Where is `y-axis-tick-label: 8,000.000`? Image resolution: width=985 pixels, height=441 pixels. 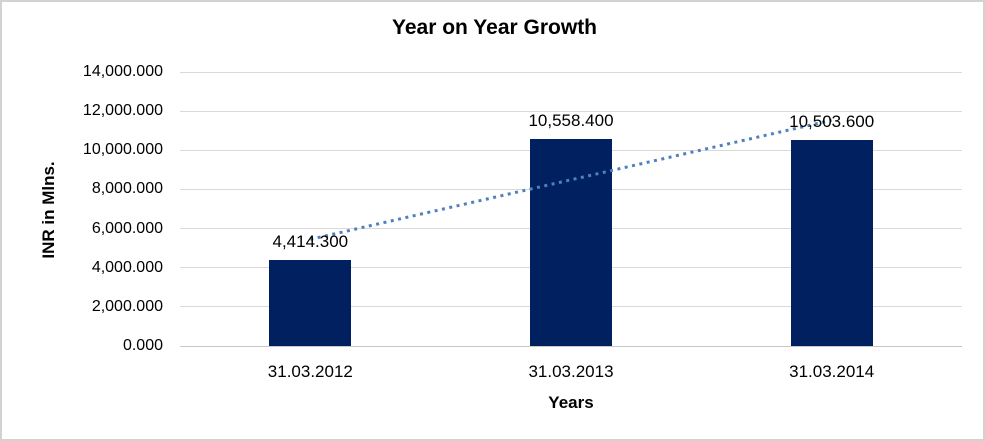
y-axis-tick-label: 8,000.000 is located at coordinates (127, 189).